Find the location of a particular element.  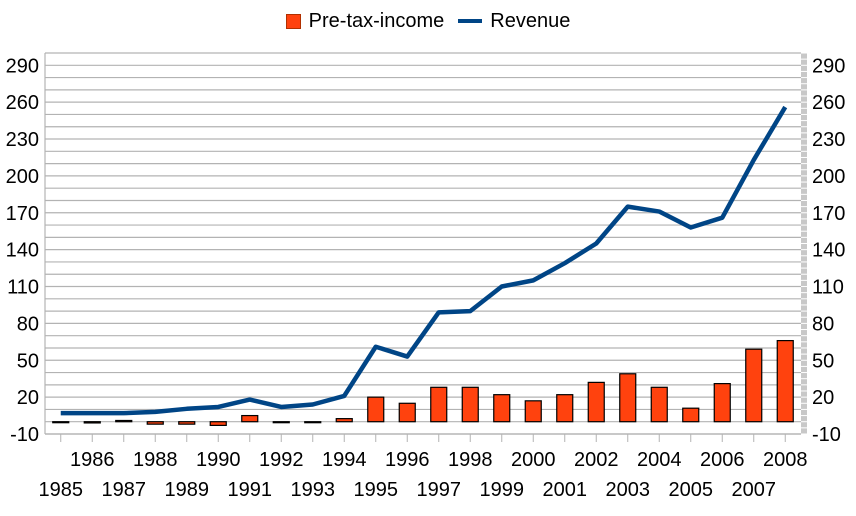

legend-swatch-pre-tax-income is located at coordinates (293, 21).